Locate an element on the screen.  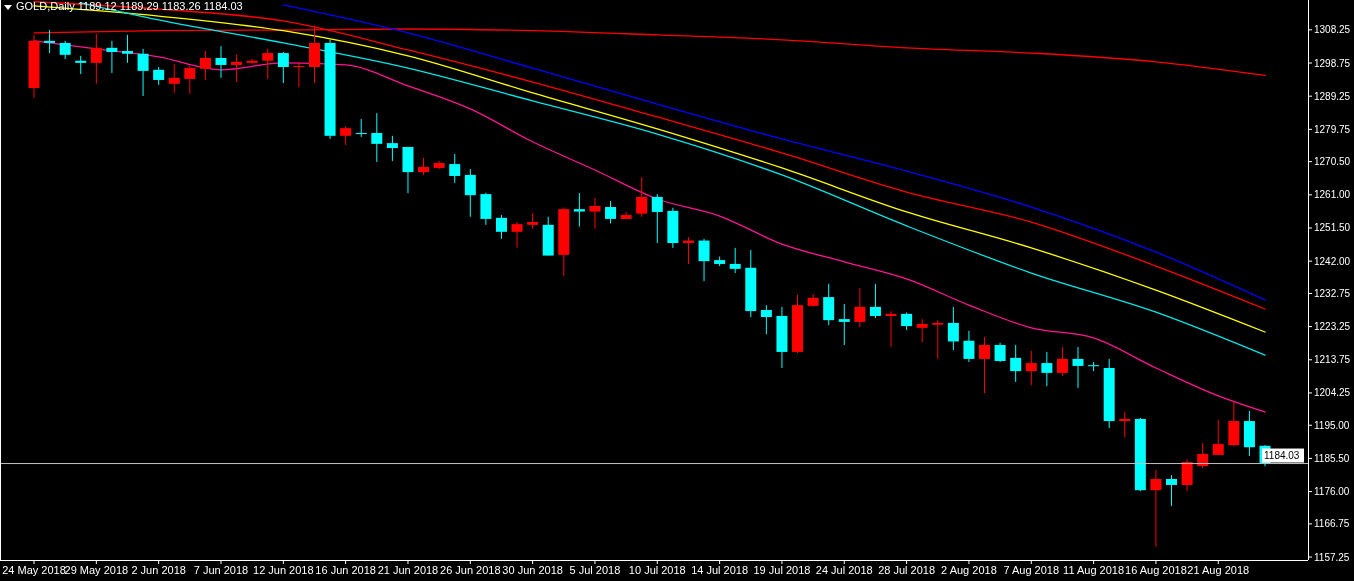
y-tick-label: 1157.25 is located at coordinates (1332, 557).